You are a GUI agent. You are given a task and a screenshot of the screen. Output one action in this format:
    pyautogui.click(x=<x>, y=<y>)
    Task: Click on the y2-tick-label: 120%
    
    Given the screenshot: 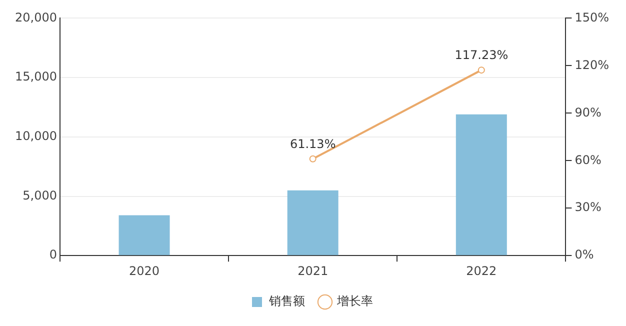 What is the action you would take?
    pyautogui.click(x=592, y=65)
    